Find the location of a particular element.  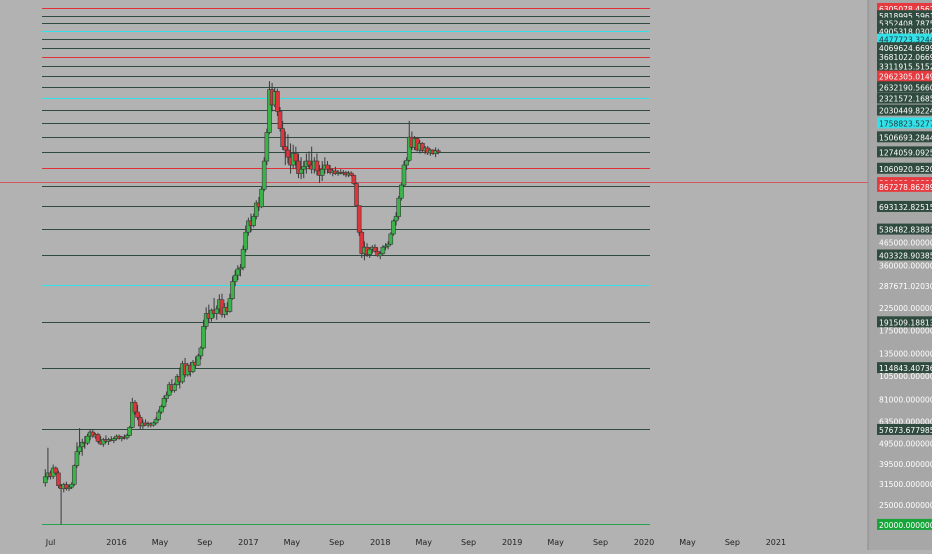

price-label-17: 867278.86289605 is located at coordinates (904, 186).